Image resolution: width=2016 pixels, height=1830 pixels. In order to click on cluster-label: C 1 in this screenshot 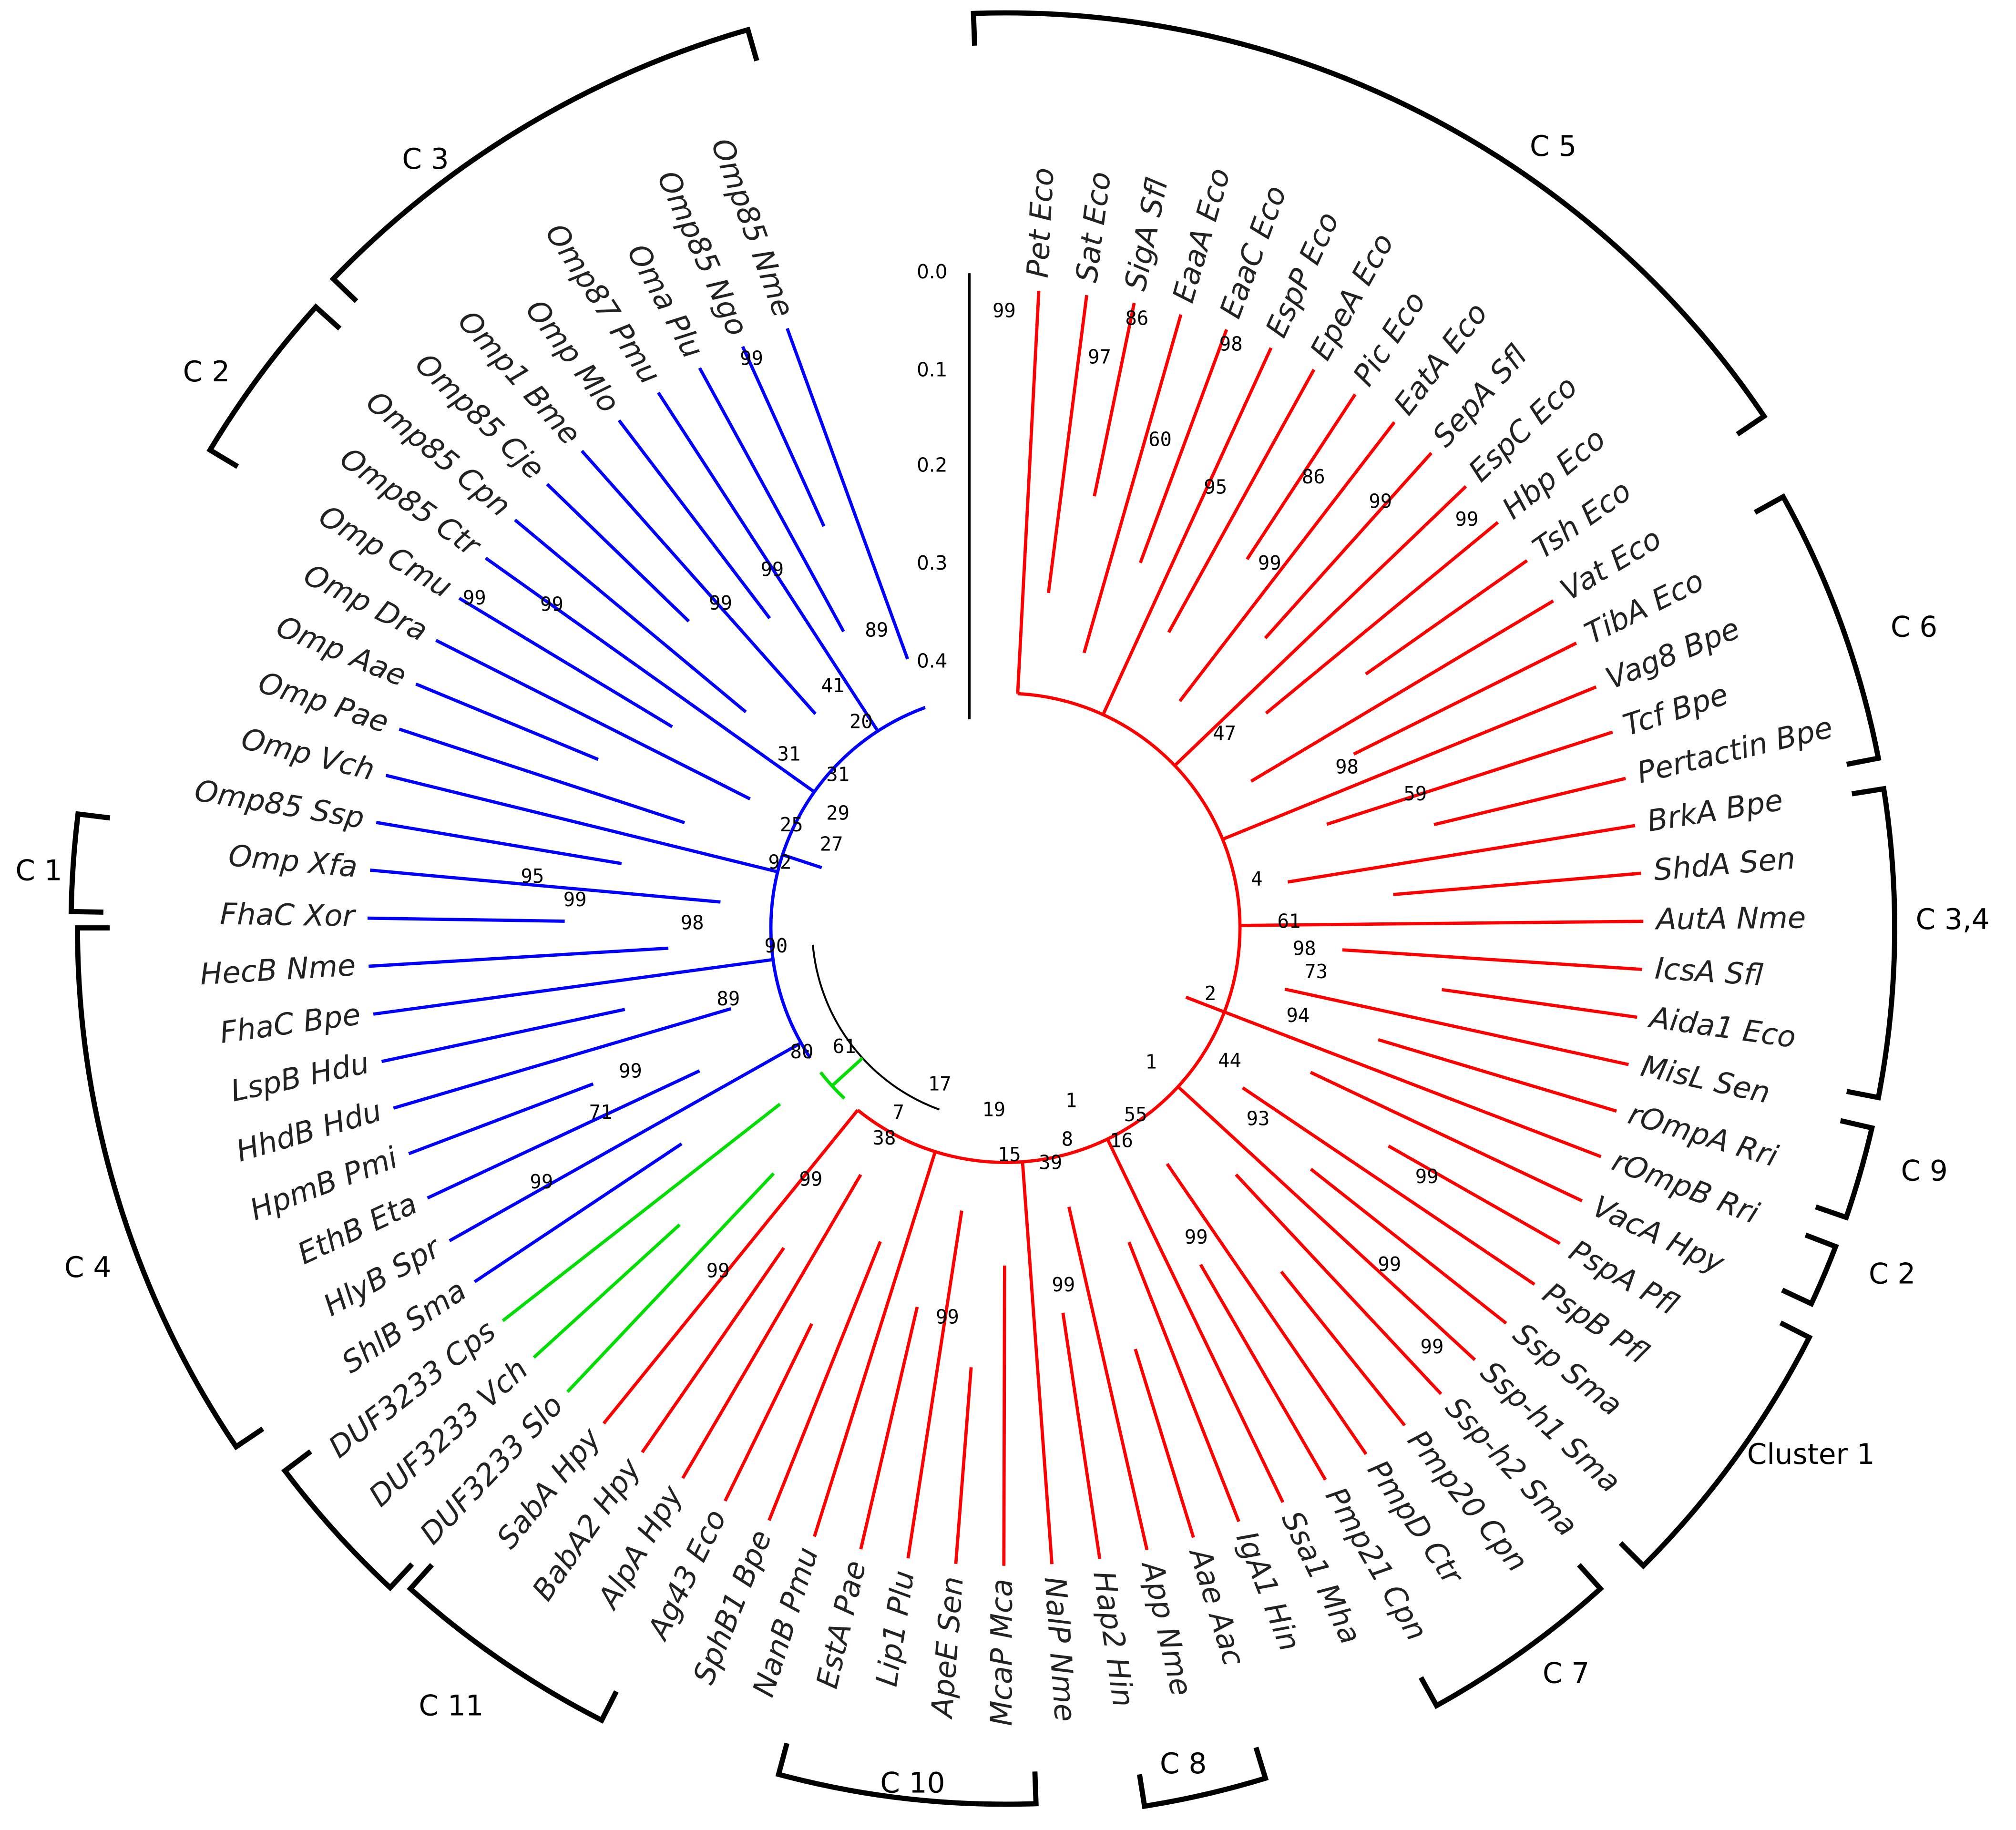, I will do `click(38, 870)`.